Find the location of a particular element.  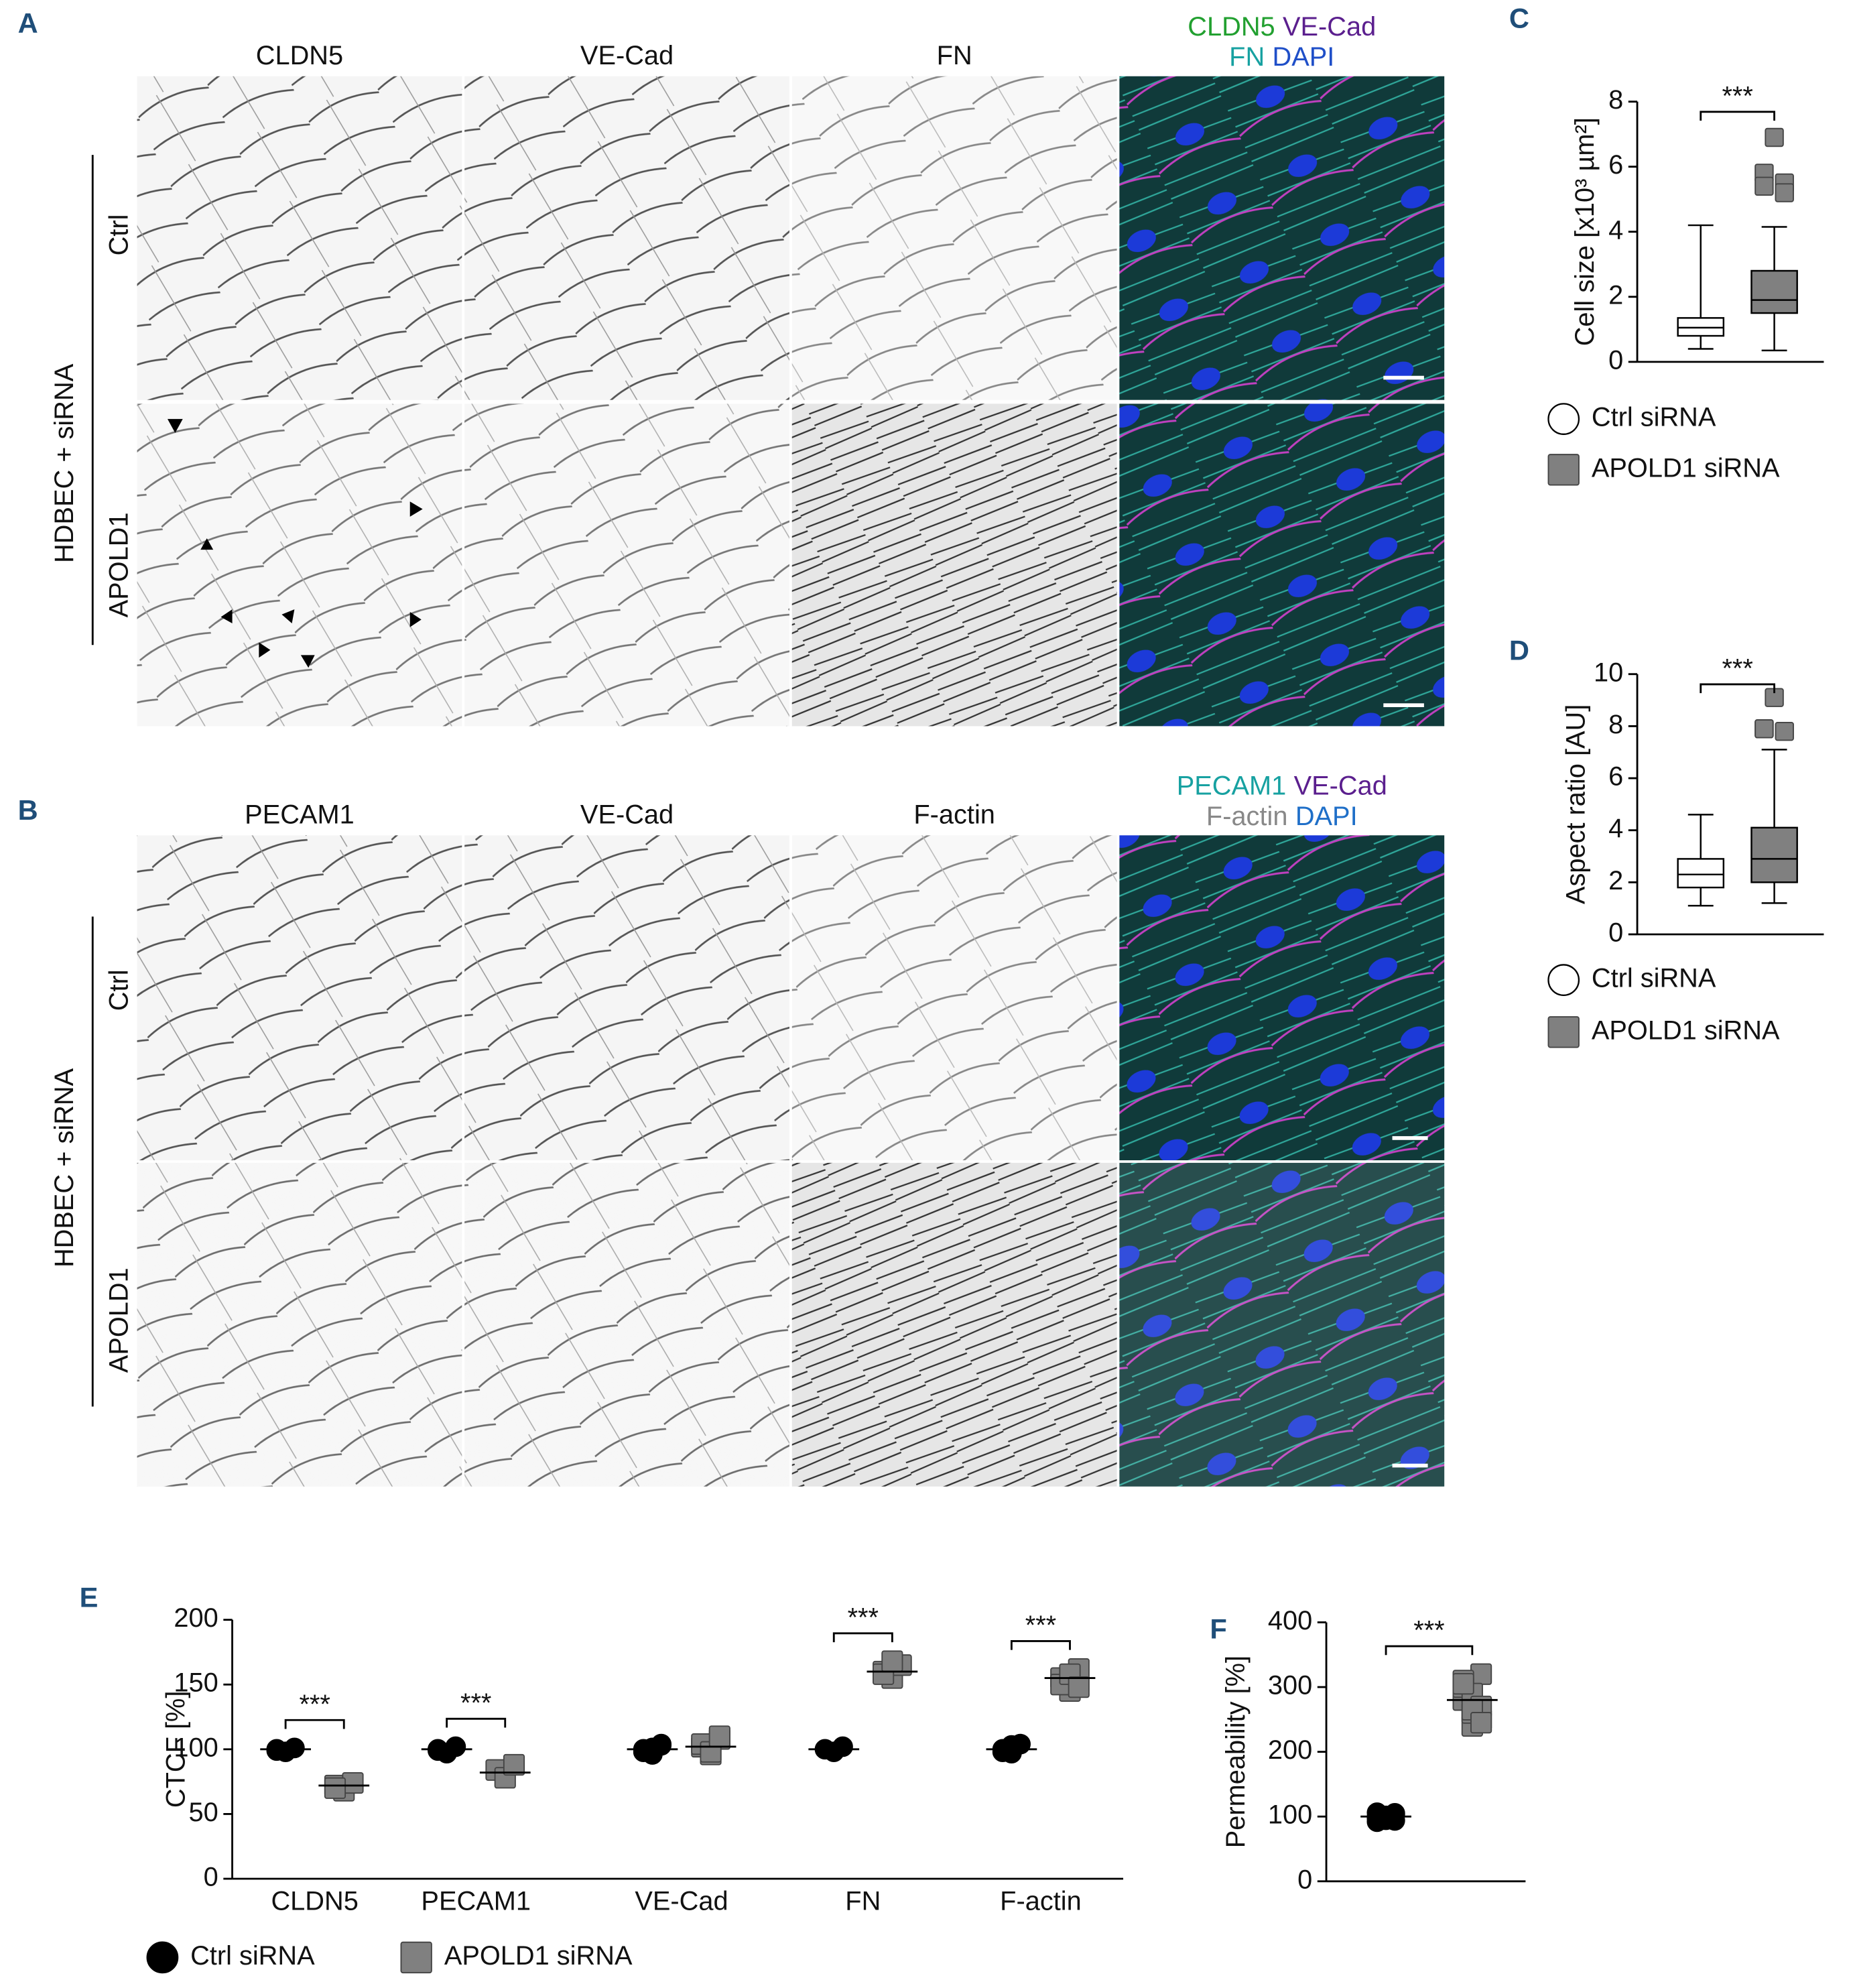

column-label: CLDN5 is located at coordinates (299, 55).